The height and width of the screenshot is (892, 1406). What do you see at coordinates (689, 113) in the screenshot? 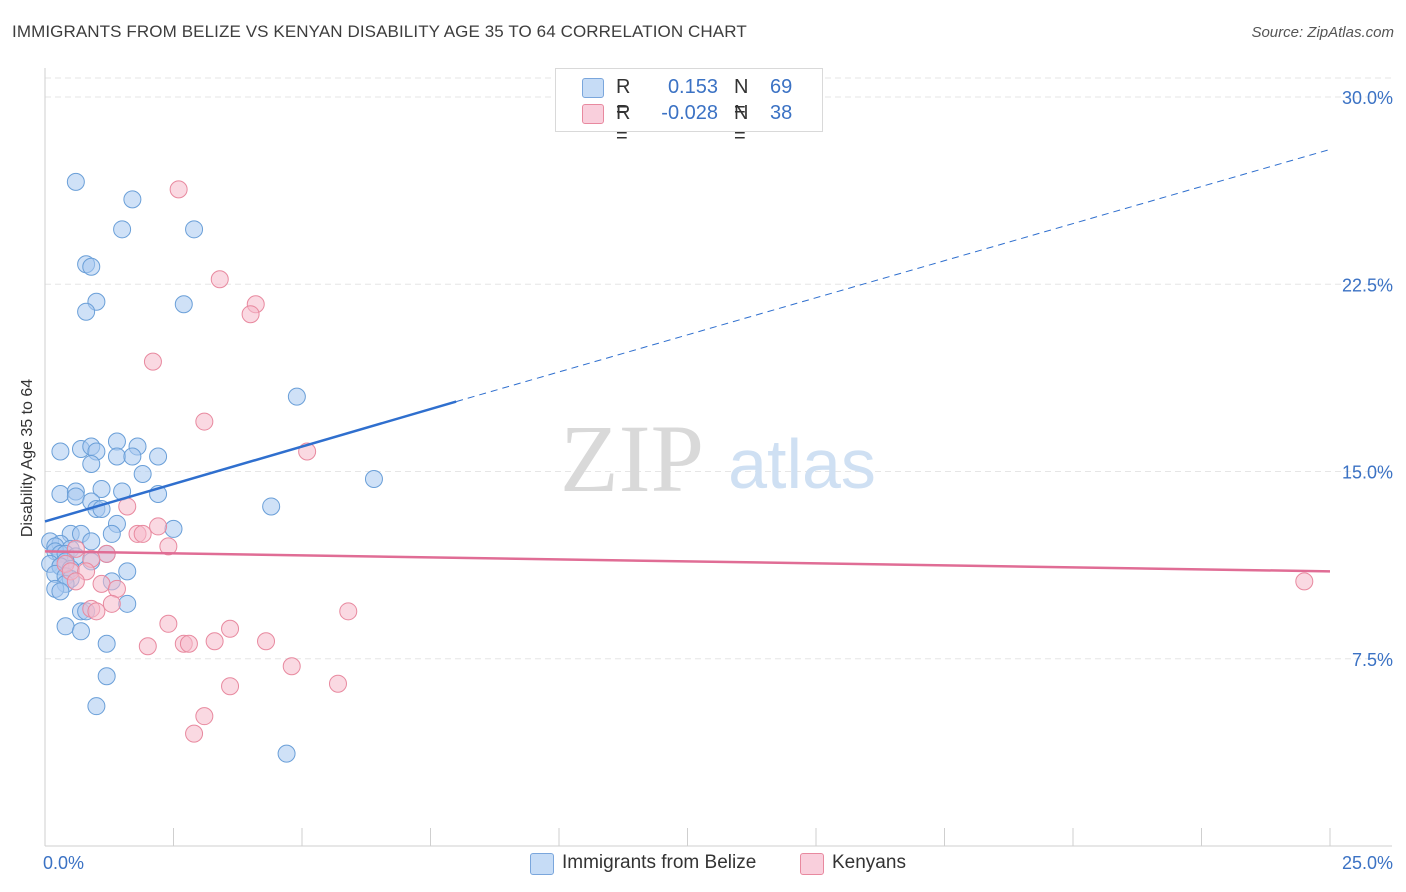
I see `legend-r-value: -0.028` at bounding box center [689, 113].